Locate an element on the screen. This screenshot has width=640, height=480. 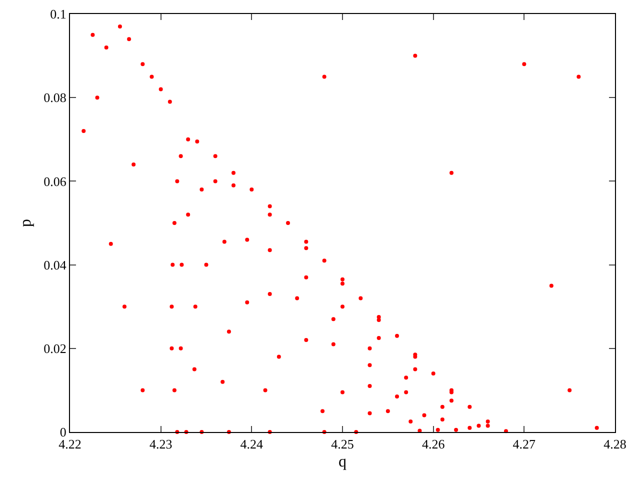
y-tick-label: 0.06 is located at coordinates (55, 181).